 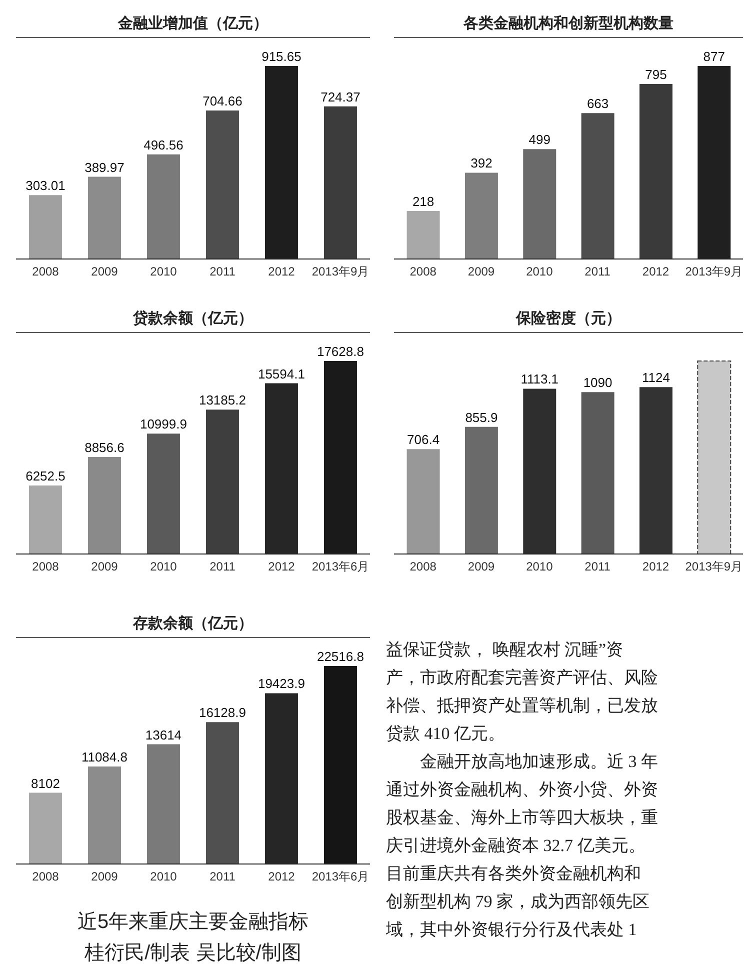 What do you see at coordinates (163, 424) in the screenshot?
I see `data-label: 10999.9` at bounding box center [163, 424].